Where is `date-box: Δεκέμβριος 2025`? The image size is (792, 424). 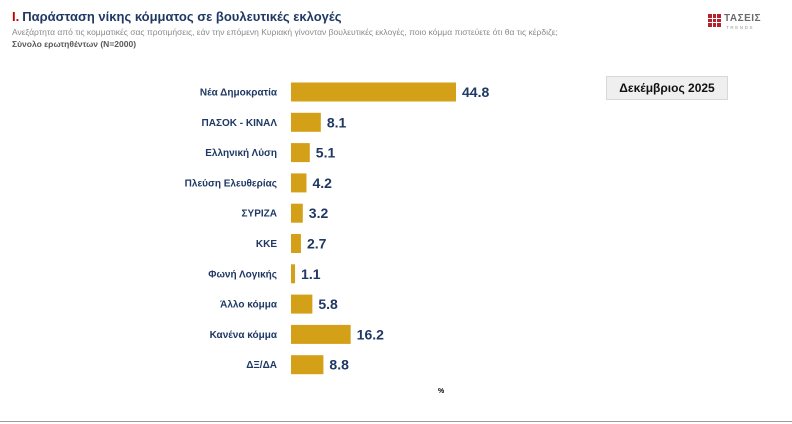
date-box: Δεκέμβριος 2025 is located at coordinates (667, 88).